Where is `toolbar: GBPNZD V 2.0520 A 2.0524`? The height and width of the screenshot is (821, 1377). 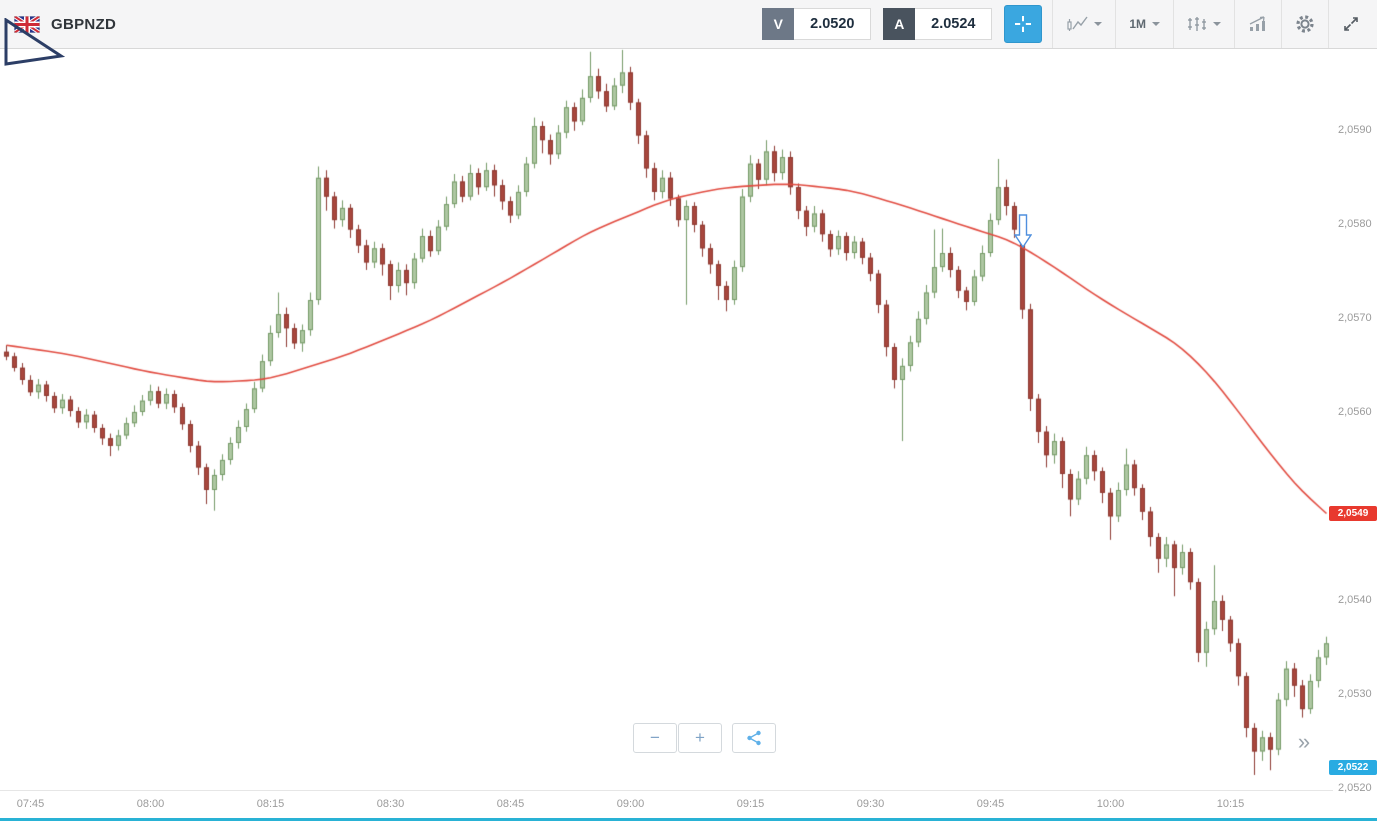
toolbar: GBPNZD V 2.0520 A 2.0524 is located at coordinates (688, 24).